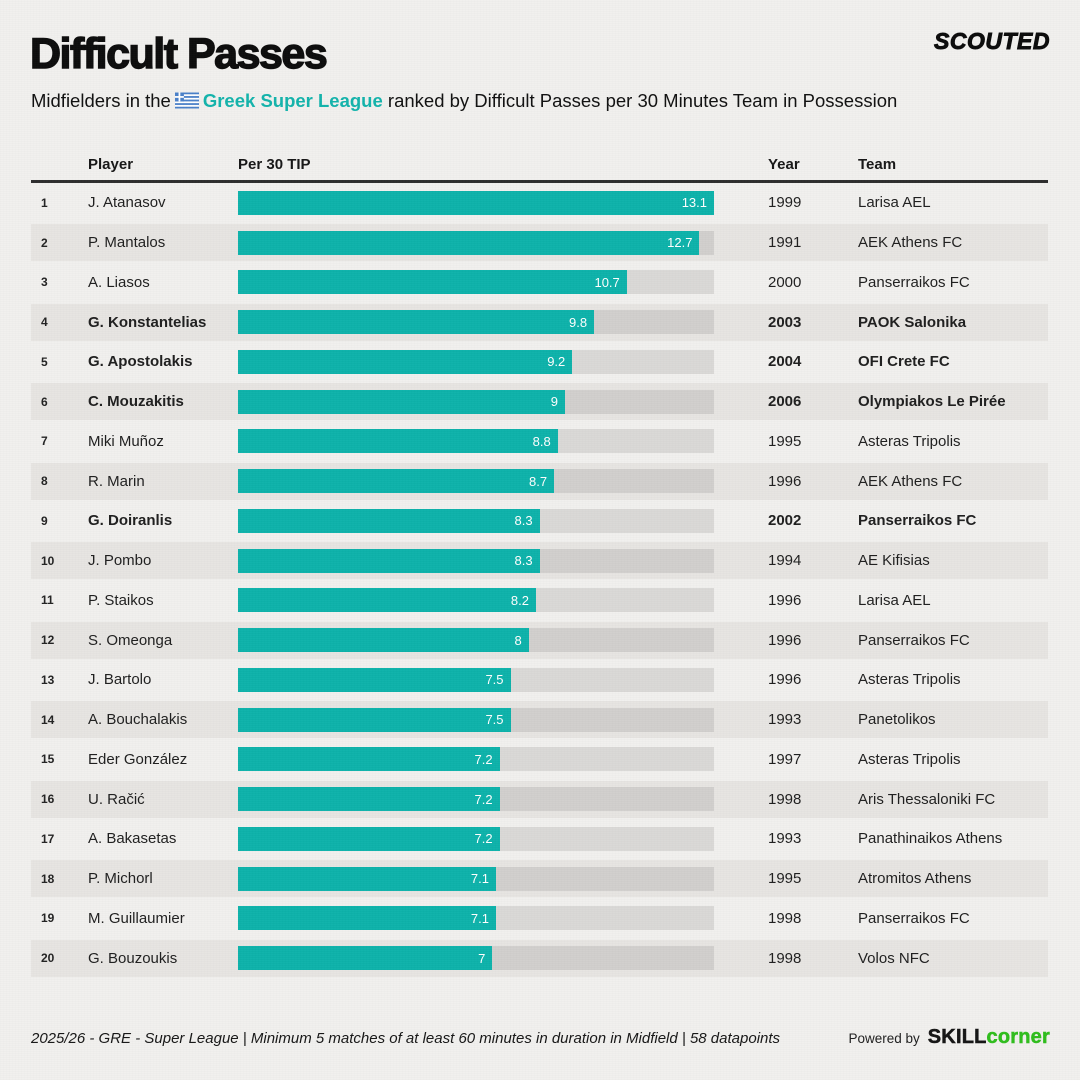 This screenshot has width=1080, height=1080. I want to click on table-row: 3 A. Liasos 10.7 2000 Panserraikos FC, so click(539, 283).